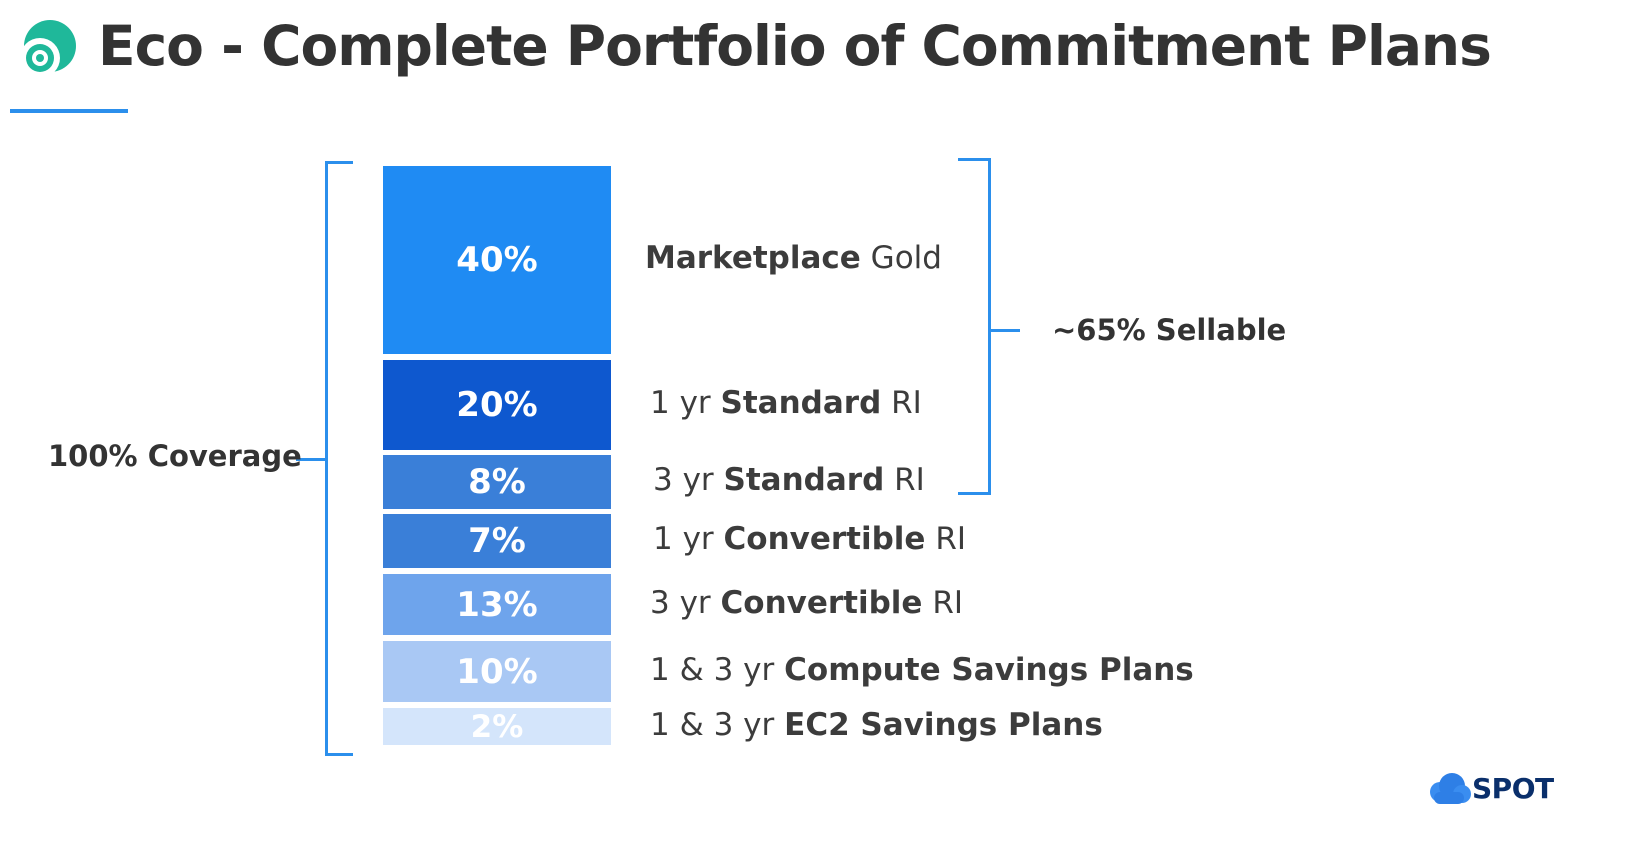  What do you see at coordinates (974, 326) in the screenshot?
I see `sellable-bracket` at bounding box center [974, 326].